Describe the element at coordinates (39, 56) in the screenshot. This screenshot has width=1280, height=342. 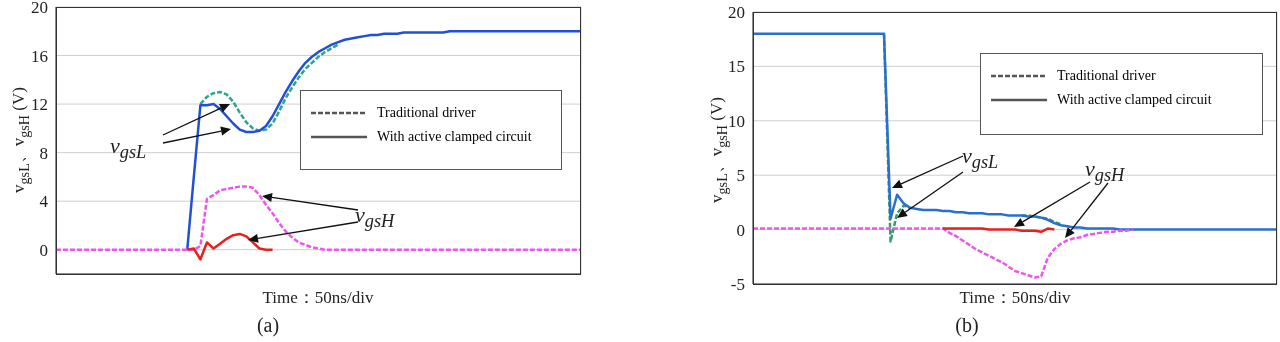
I see `y-tick-label: 16` at that location.